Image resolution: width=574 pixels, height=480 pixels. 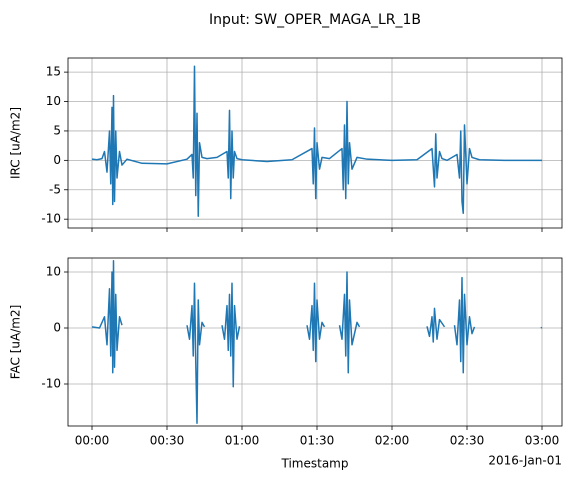 I want to click on x-tick-label: 03:00, so click(x=542, y=441).